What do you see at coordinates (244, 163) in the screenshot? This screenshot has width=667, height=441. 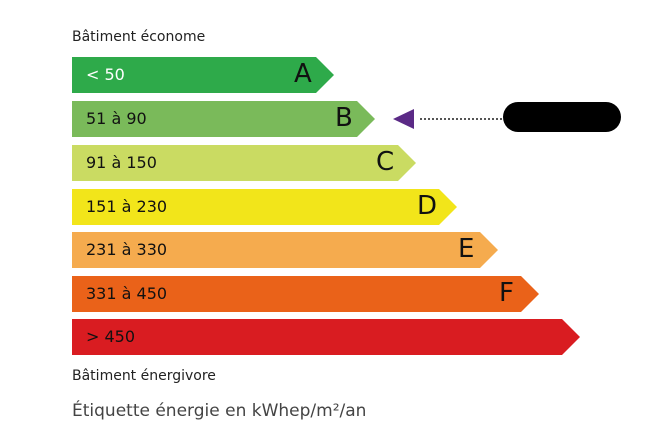 I see `energy-class-c: 91 à 150 C` at bounding box center [244, 163].